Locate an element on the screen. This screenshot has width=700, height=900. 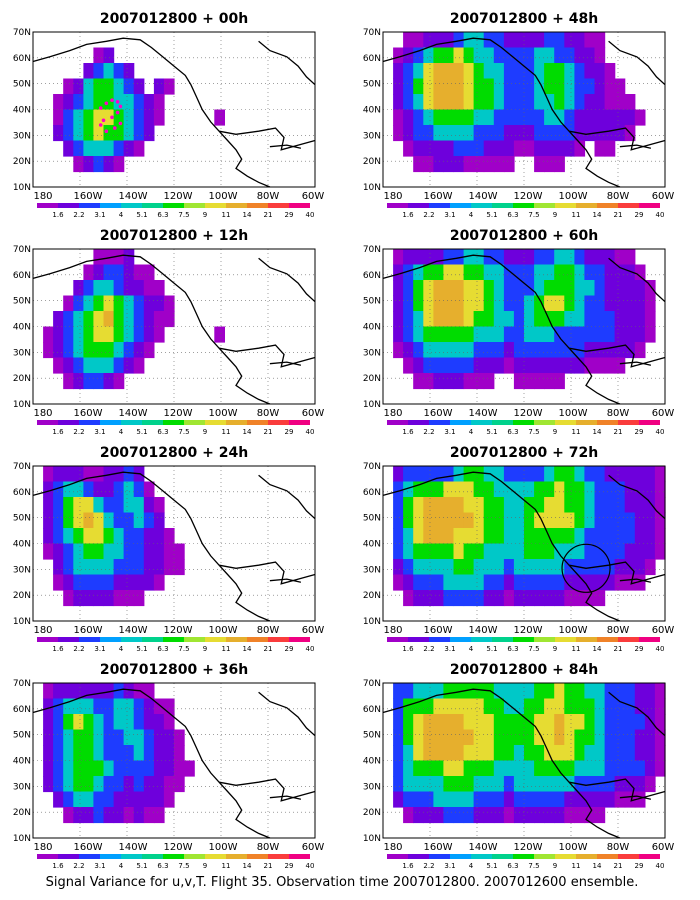
lon-tick-label: 100W is located at coordinates (573, 630).